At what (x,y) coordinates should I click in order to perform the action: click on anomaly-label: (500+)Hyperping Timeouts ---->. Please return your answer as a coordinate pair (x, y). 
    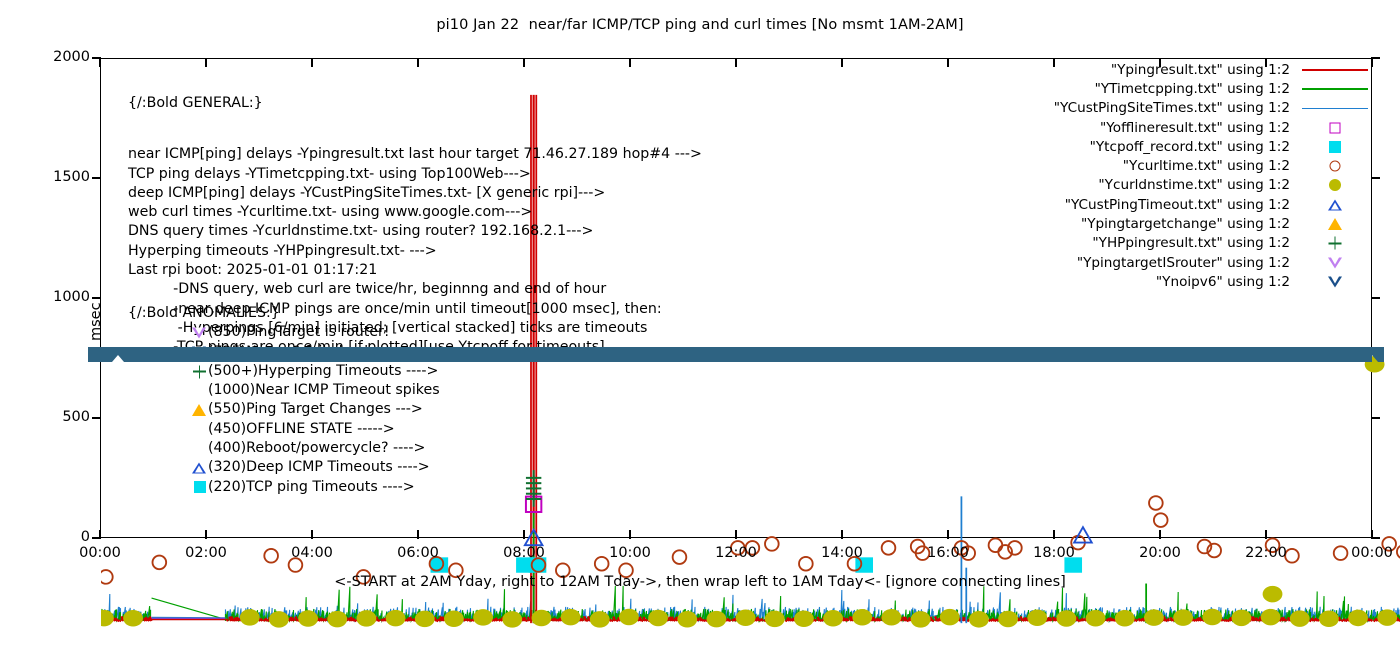
    Looking at the image, I should click on (323, 370).